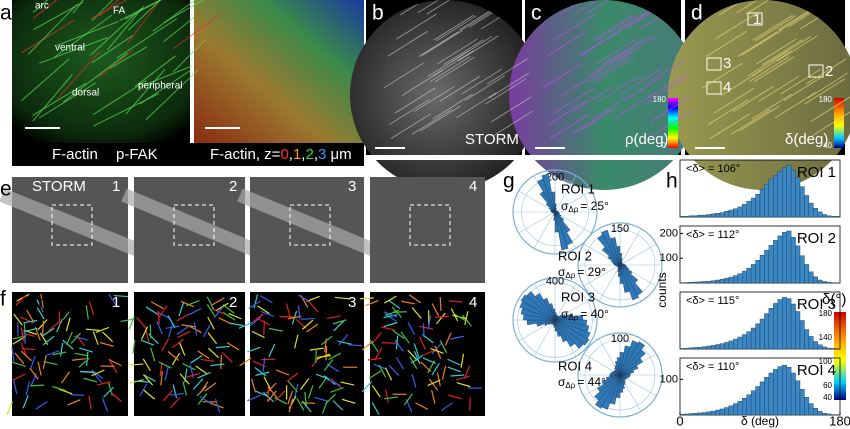 The image size is (850, 429). Describe the element at coordinates (578, 296) in the screenshot. I see `rose-name: ROI 3` at that location.